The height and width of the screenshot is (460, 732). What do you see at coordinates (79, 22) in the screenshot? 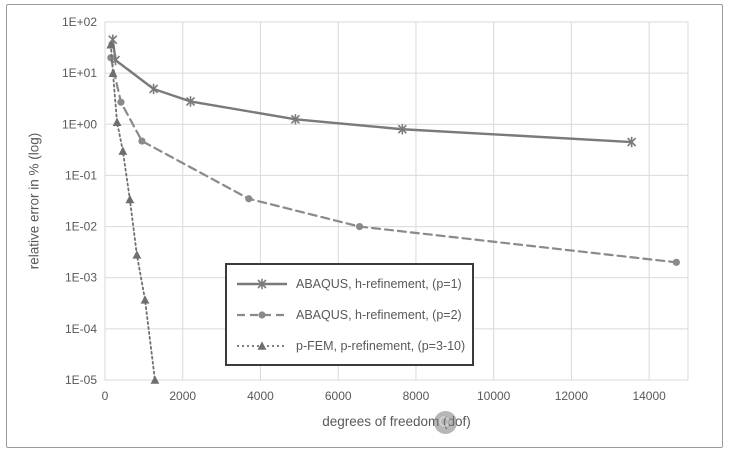
I see `y-tick-label: 1E+02` at bounding box center [79, 22].